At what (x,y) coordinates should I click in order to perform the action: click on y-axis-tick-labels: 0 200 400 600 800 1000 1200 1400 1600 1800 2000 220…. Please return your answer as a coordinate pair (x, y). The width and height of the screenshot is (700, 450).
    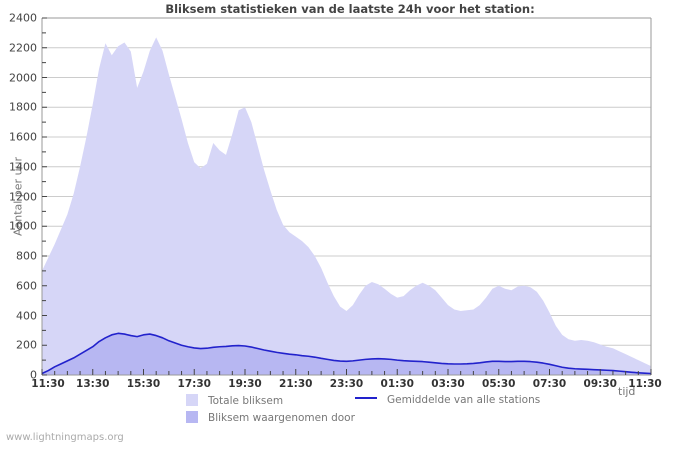
    Looking at the image, I should click on (18, 225).